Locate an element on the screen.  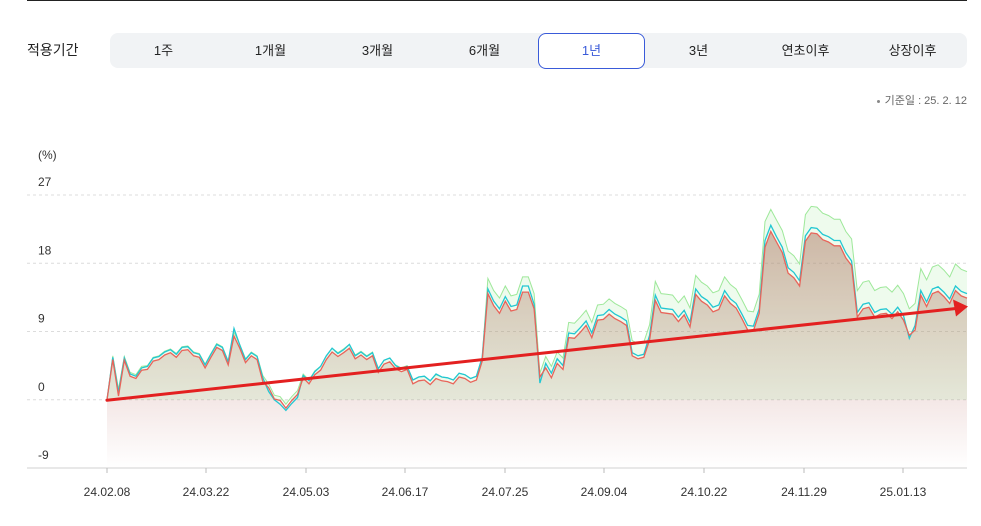
x-tick-label: 24.10.22 is located at coordinates (704, 492).